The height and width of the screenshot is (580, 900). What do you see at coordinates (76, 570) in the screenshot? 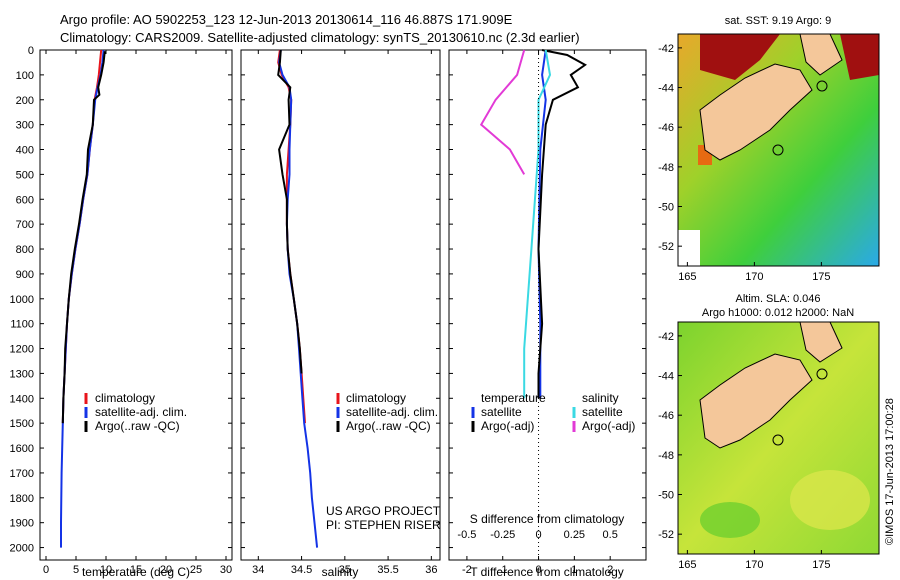
I see `x-tick-label: 5` at bounding box center [76, 570].